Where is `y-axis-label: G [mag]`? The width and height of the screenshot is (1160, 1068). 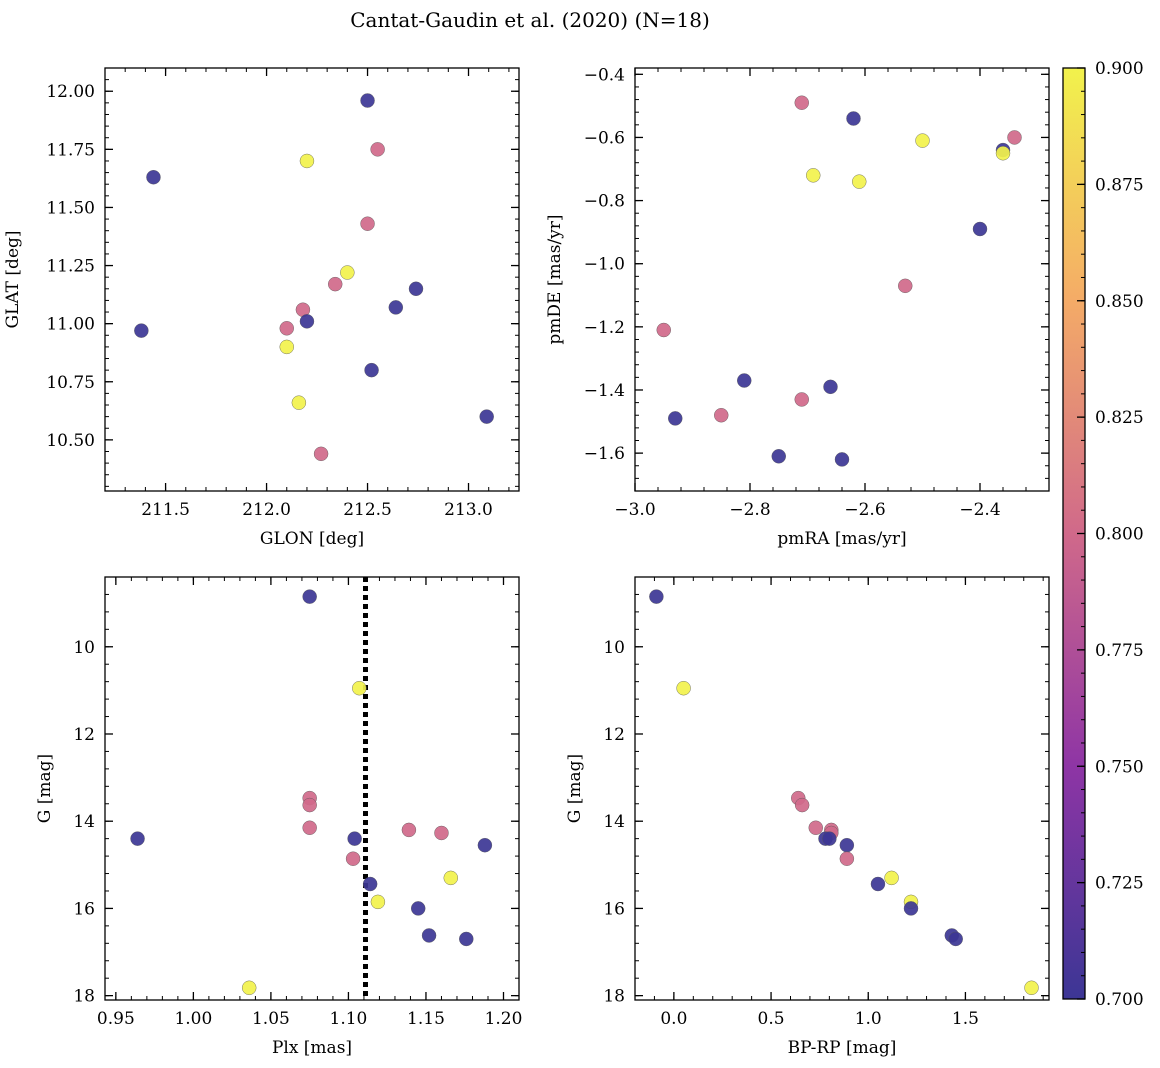
y-axis-label: G [mag] is located at coordinates (45, 788).